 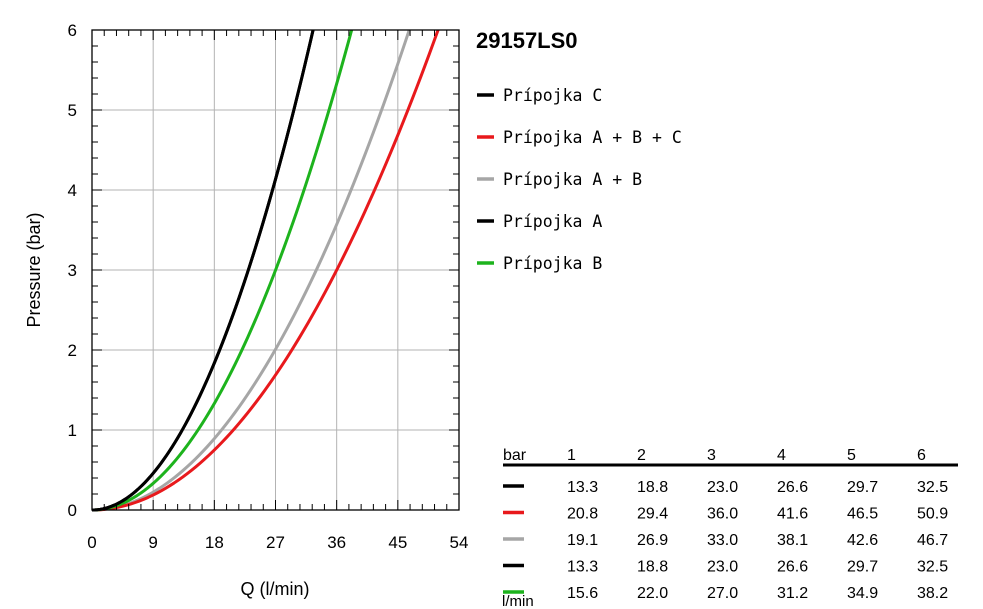 What do you see at coordinates (552, 221) in the screenshot?
I see `legend-label: Prípojka A` at bounding box center [552, 221].